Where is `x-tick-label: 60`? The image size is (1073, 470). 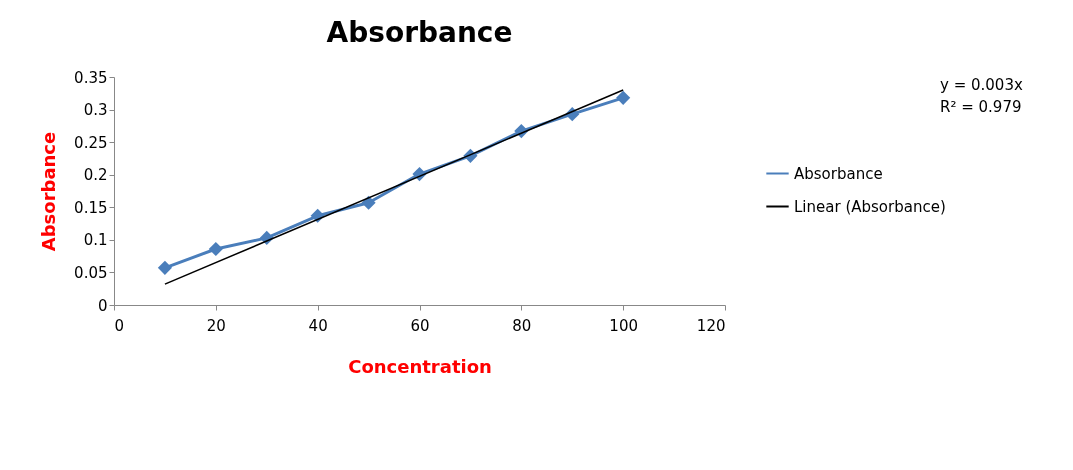
x-tick-label: 60 is located at coordinates (420, 325).